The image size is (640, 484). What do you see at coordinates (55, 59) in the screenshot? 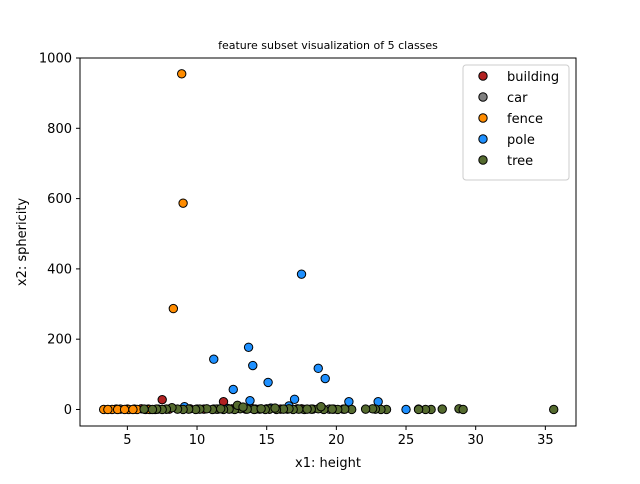
I see `y-tick-label-5: 1000` at bounding box center [55, 59].